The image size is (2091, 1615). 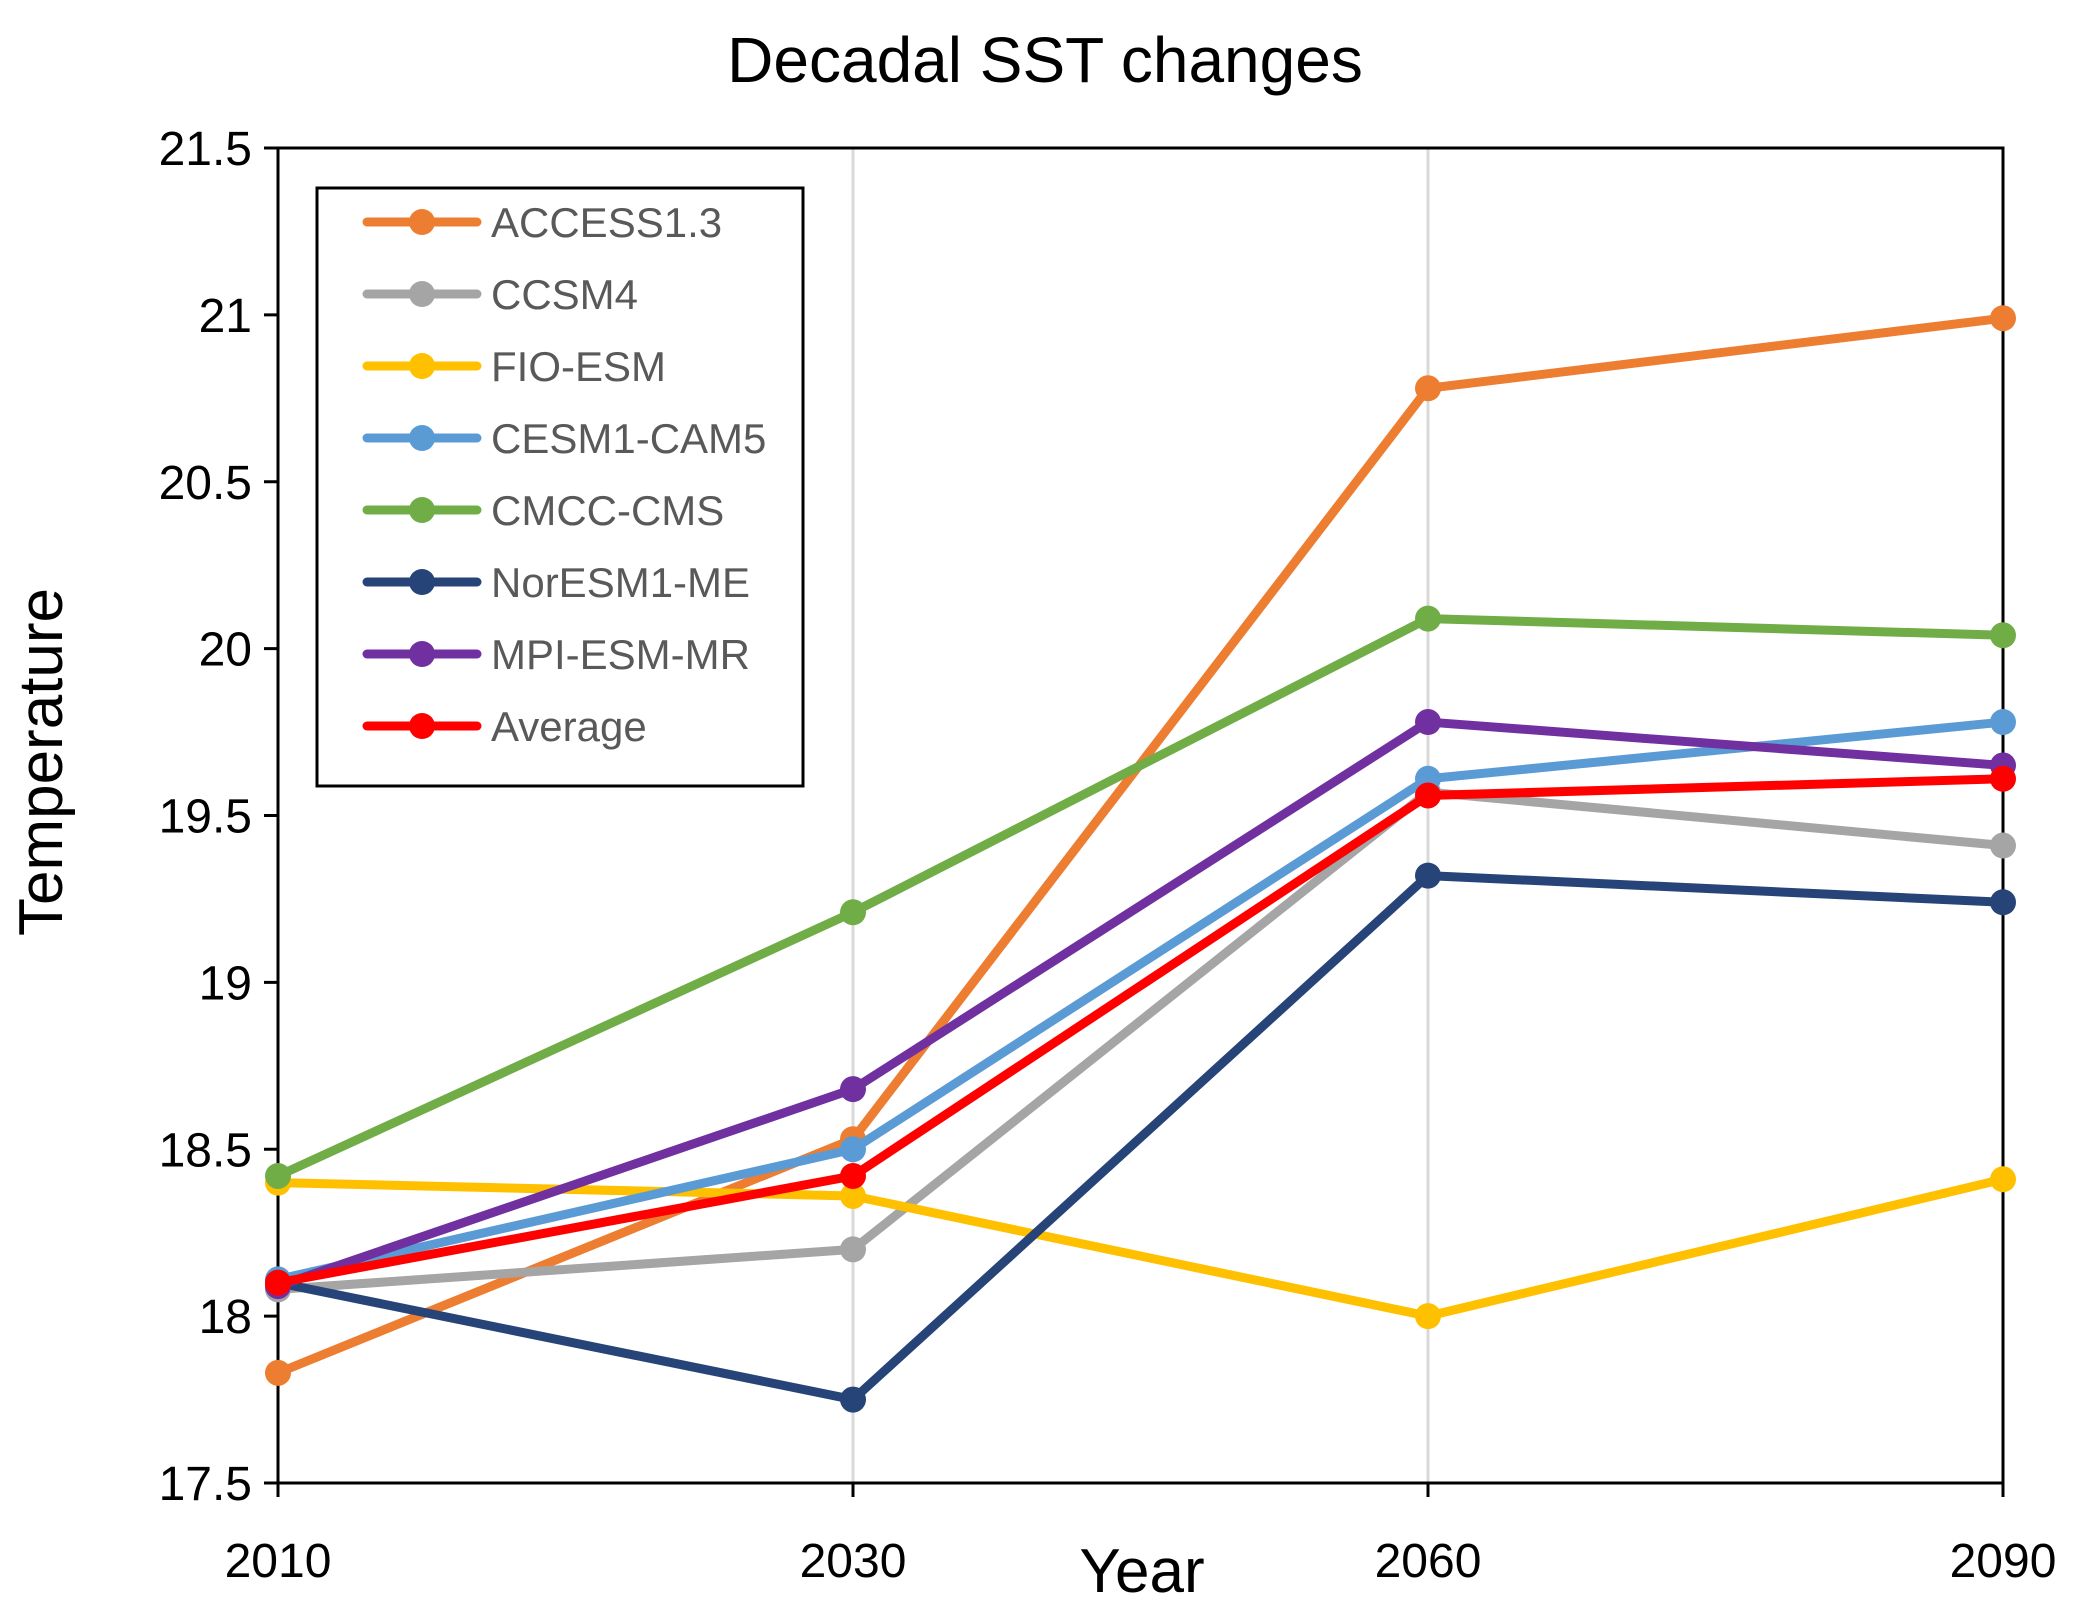 I want to click on y-tick-label: 20.5, so click(x=205, y=483).